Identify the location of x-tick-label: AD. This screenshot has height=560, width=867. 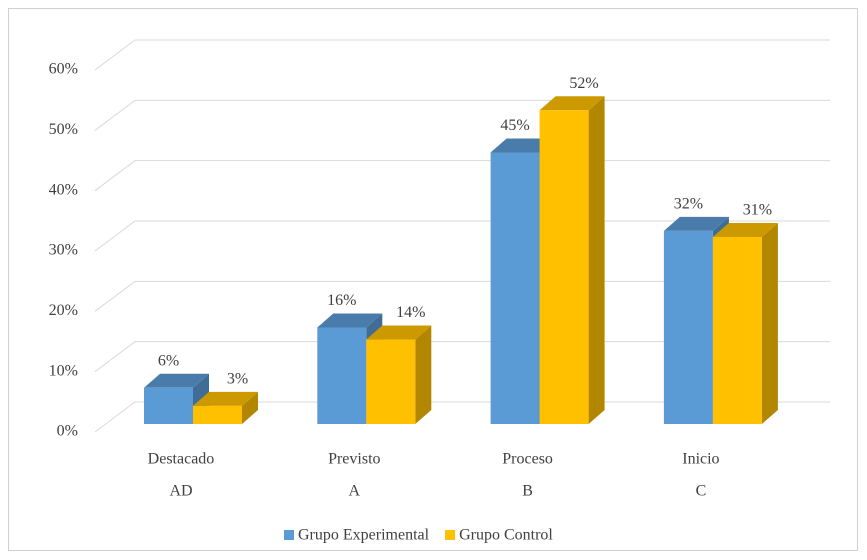
(180, 491).